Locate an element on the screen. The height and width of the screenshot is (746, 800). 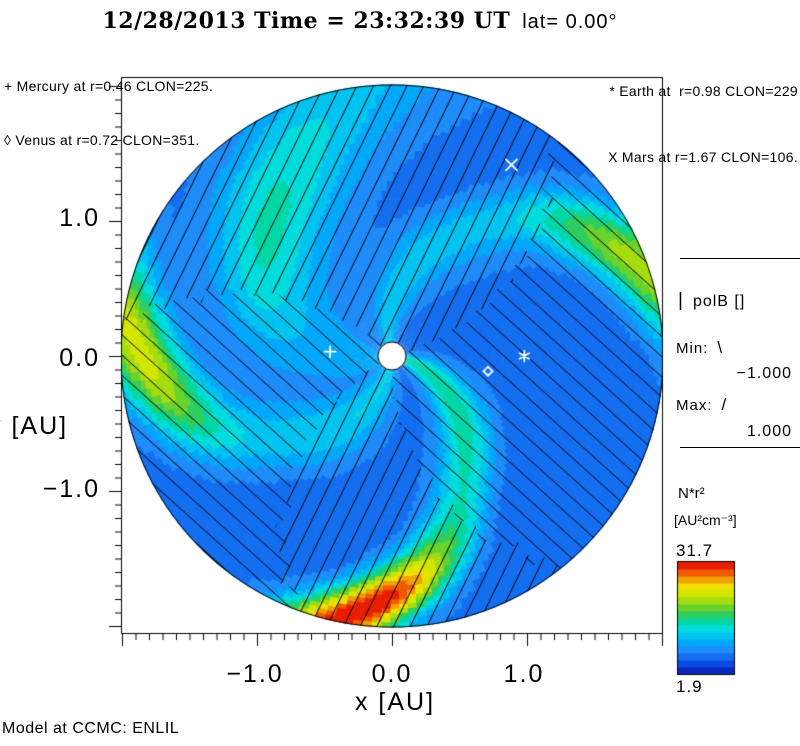
polb-min-label: Min: is located at coordinates (692, 348).